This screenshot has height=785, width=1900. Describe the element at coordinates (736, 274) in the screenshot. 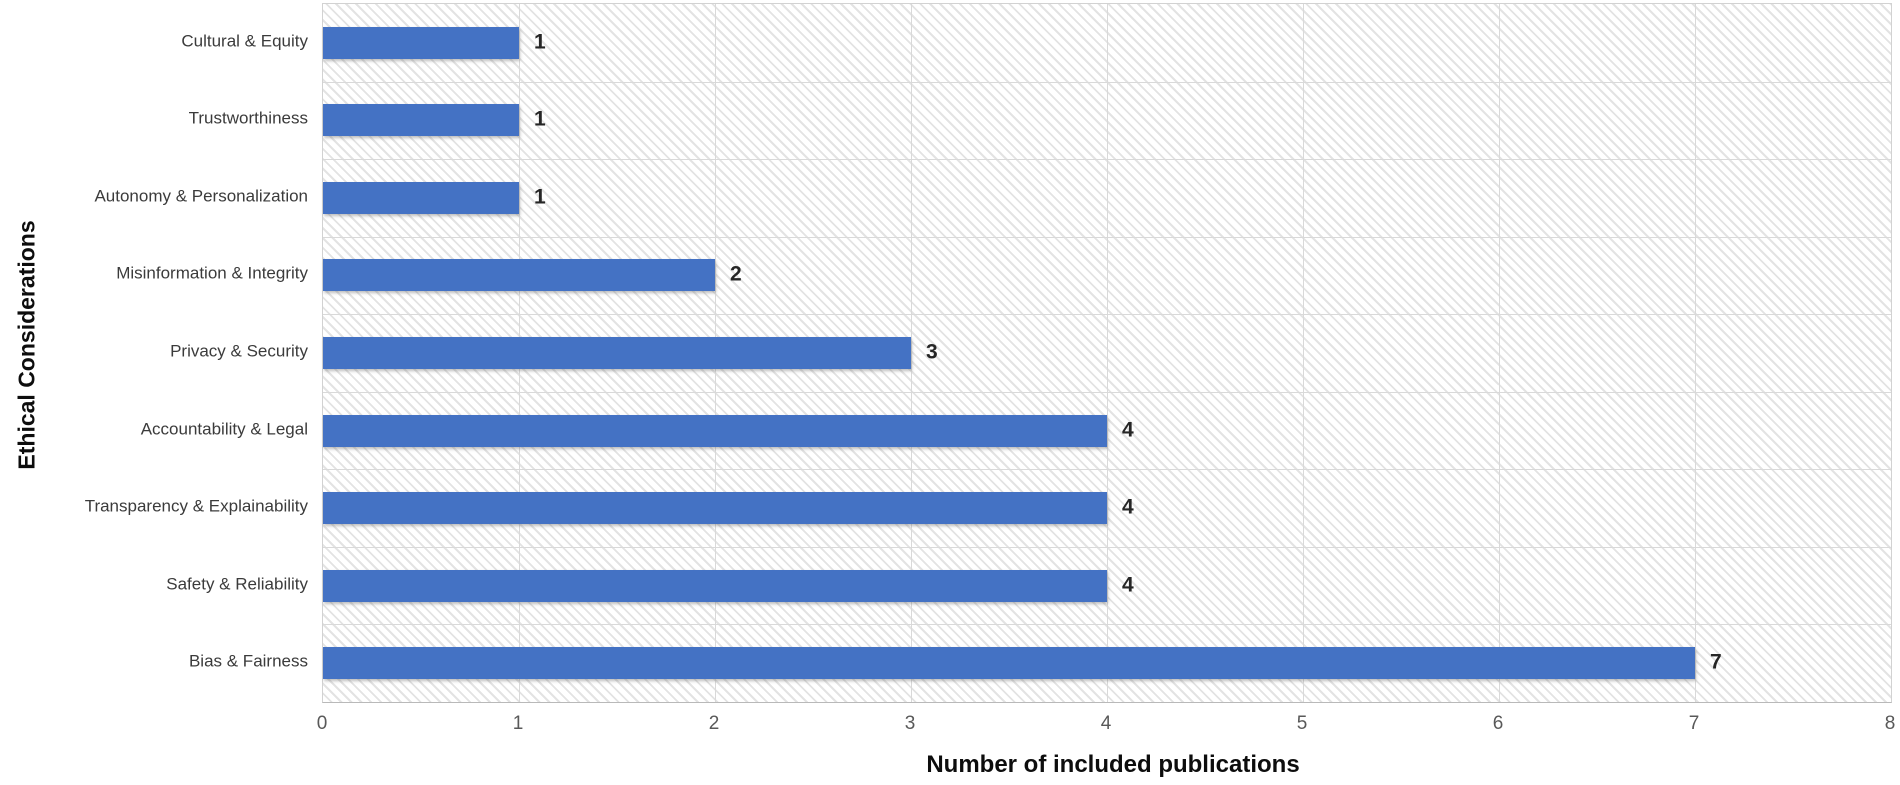

I see `data-label-misinformation-integrity: 2` at that location.